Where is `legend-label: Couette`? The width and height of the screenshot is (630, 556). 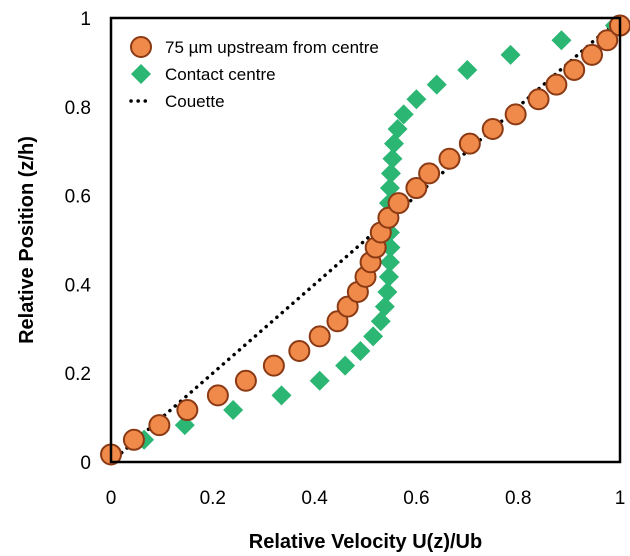
legend-label: Couette is located at coordinates (195, 101).